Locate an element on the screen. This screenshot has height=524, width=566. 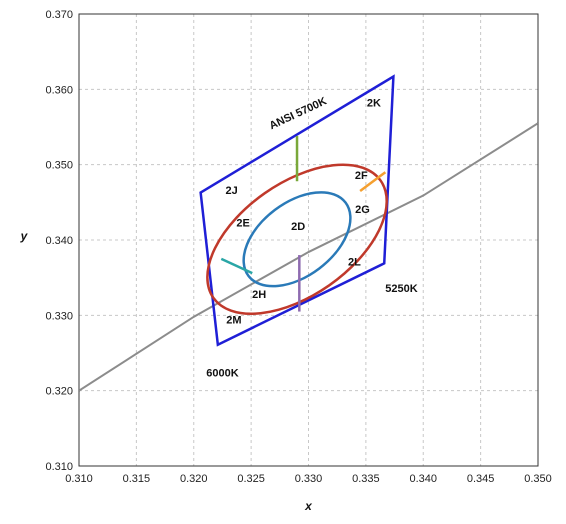
inner-ellipse is located at coordinates (297, 239).